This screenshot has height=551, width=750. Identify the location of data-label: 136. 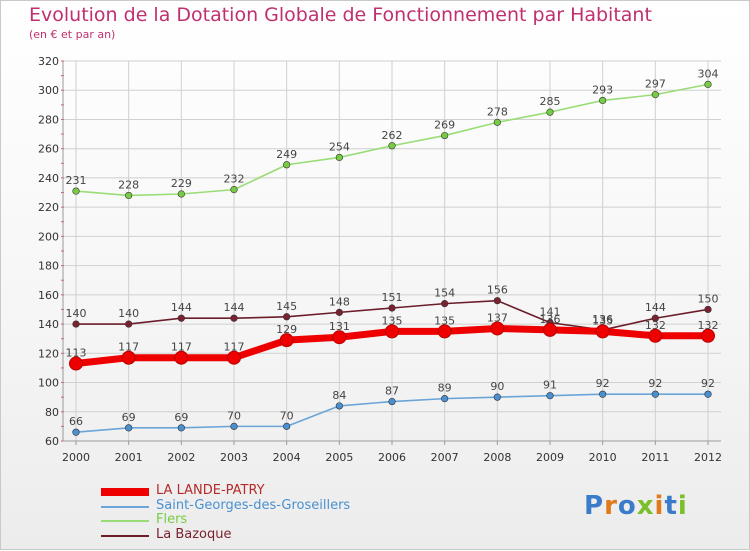
(550, 319).